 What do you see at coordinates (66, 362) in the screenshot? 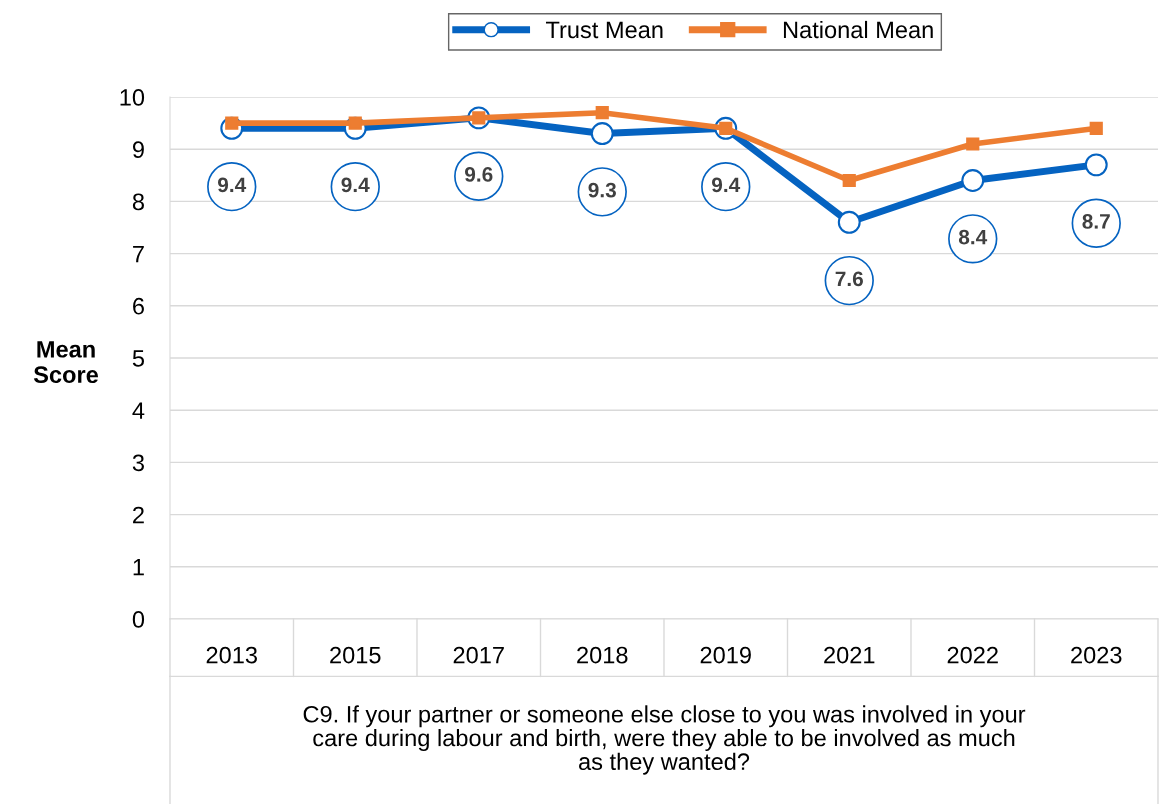
I see `y-axis-title: Mean Score` at bounding box center [66, 362].